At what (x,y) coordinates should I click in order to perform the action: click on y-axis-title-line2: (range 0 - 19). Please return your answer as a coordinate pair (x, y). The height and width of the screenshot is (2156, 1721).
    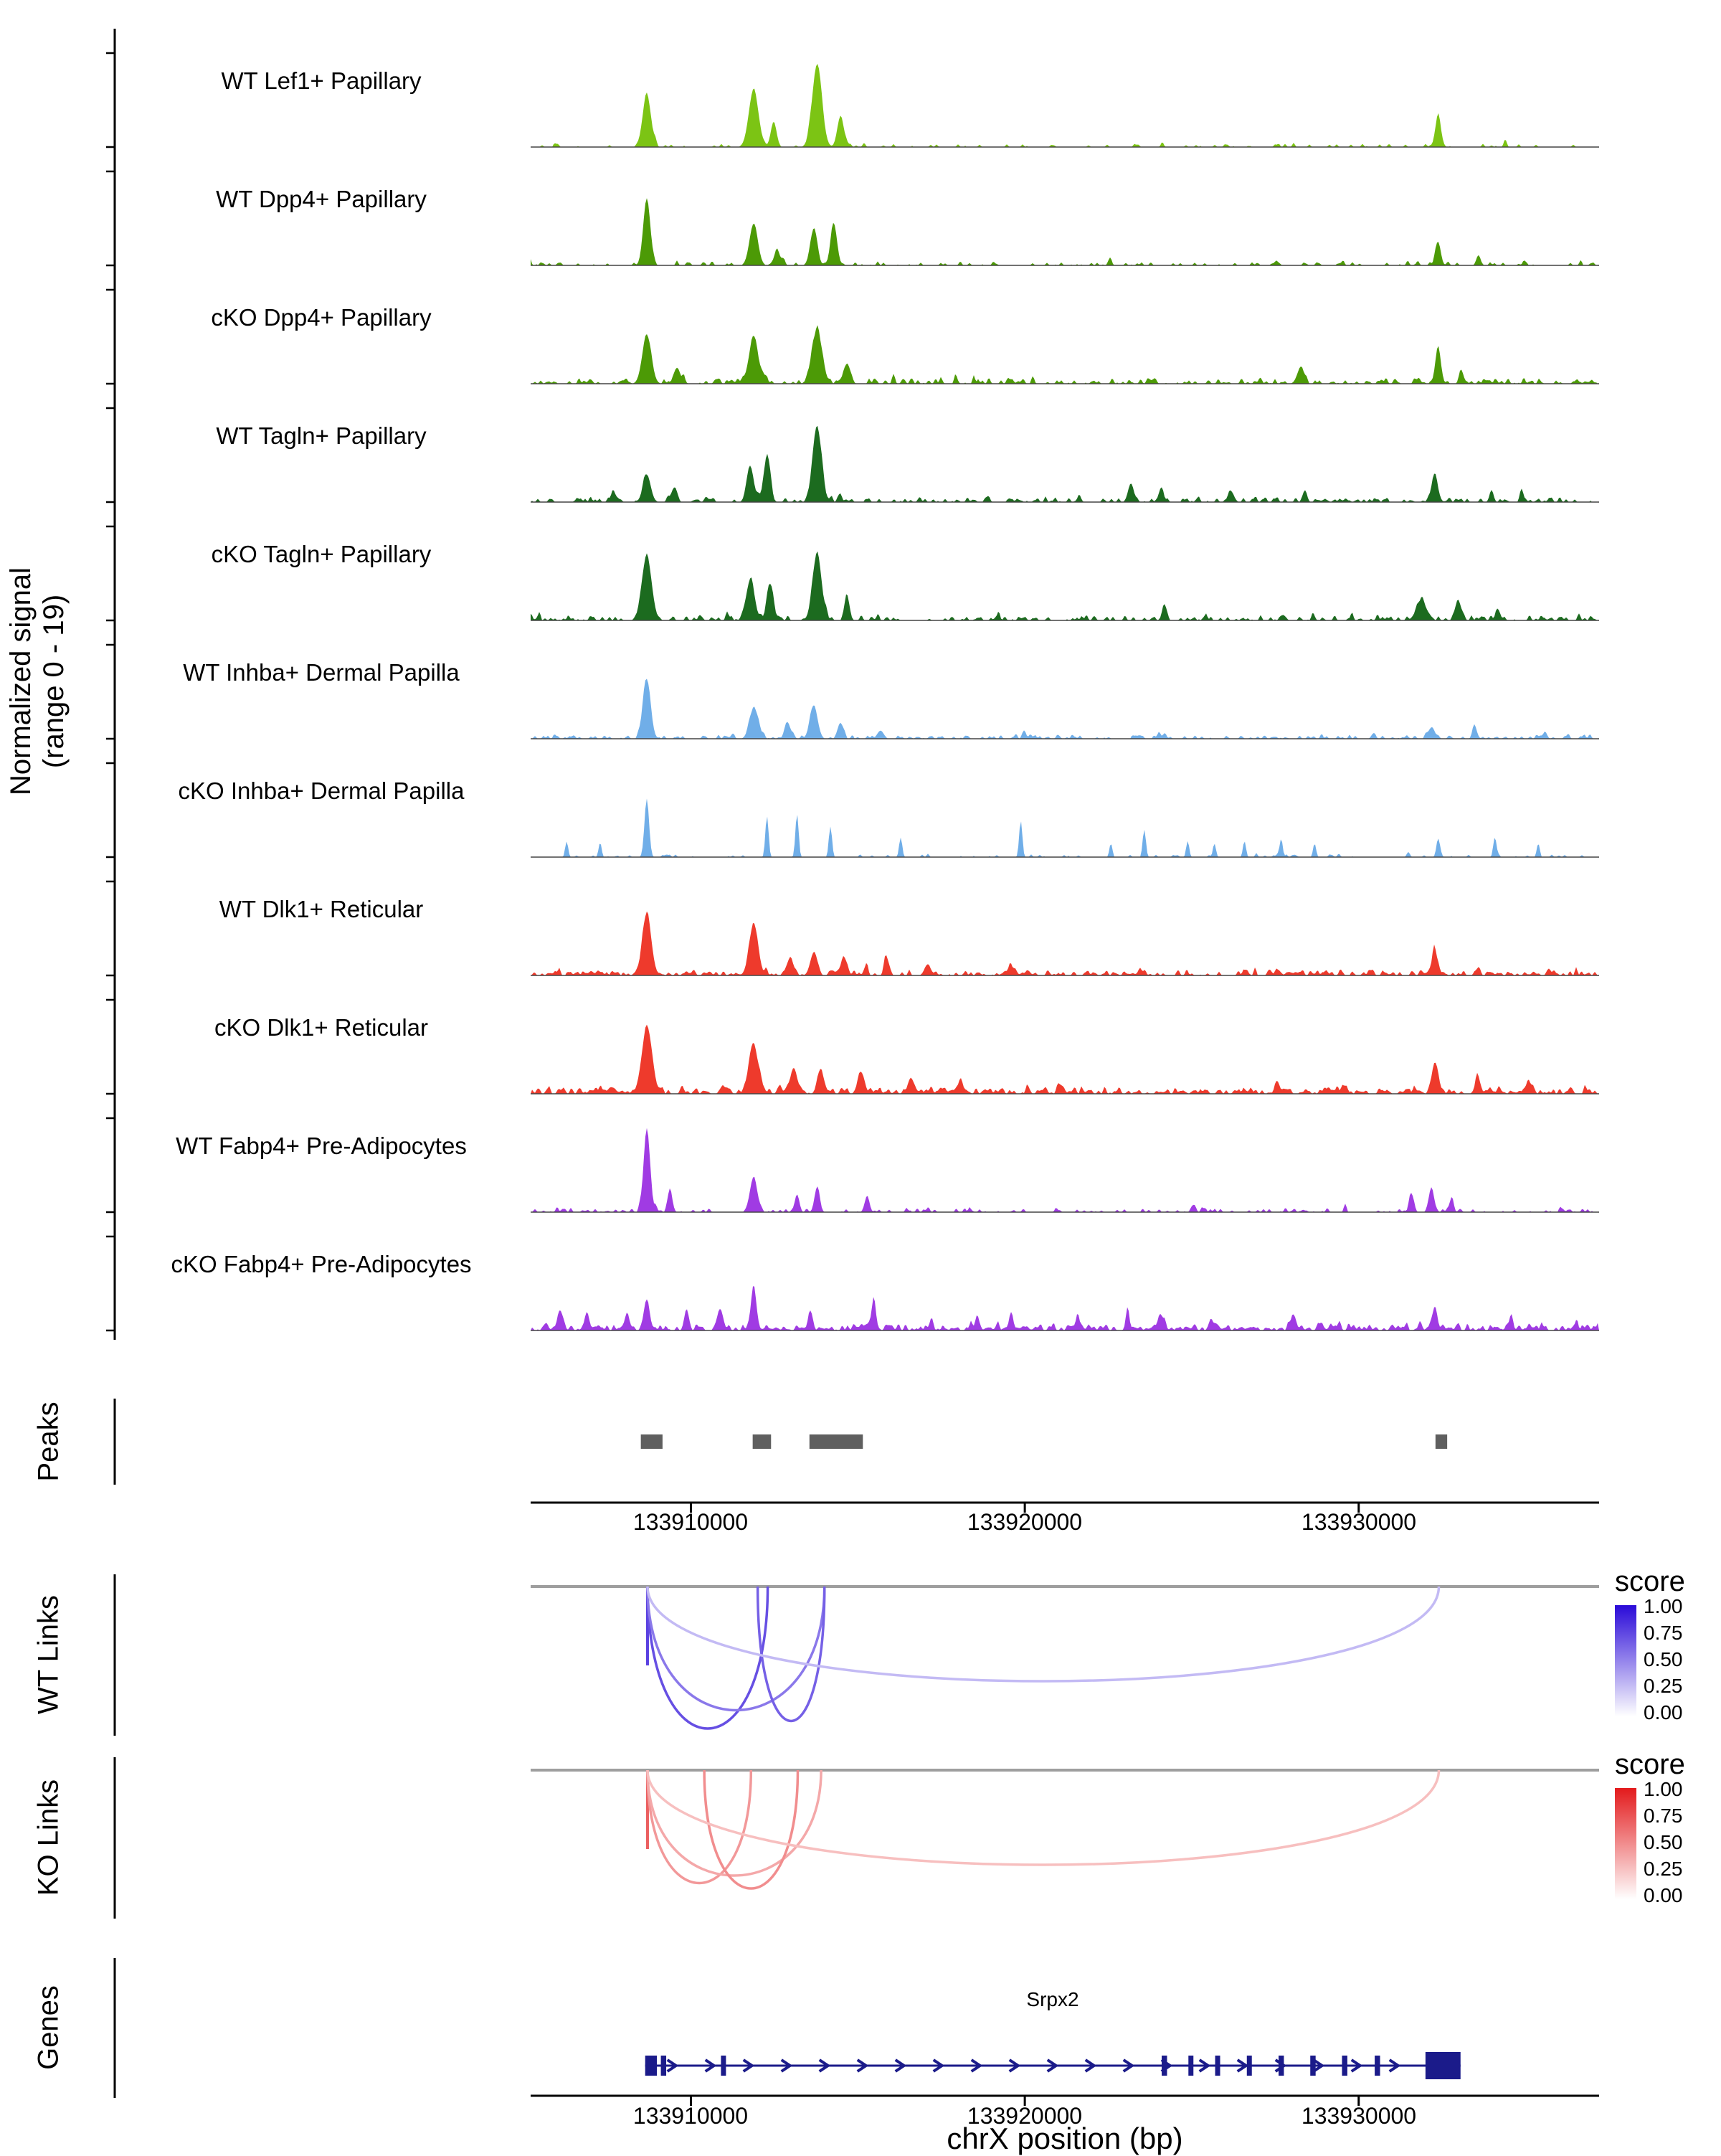
    Looking at the image, I should click on (54, 681).